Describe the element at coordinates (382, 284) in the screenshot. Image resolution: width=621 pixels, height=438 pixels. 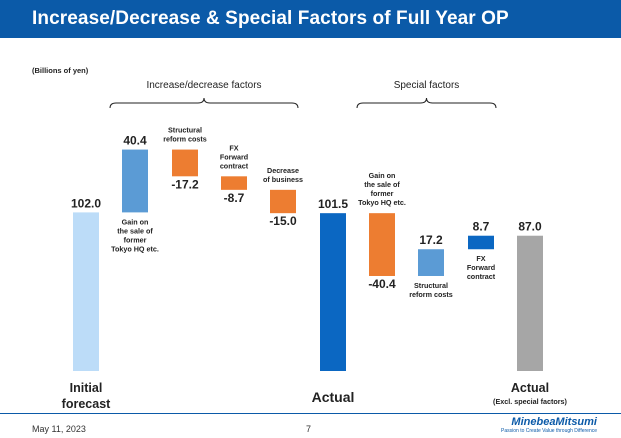
I see `value-label-7: -40.4` at that location.